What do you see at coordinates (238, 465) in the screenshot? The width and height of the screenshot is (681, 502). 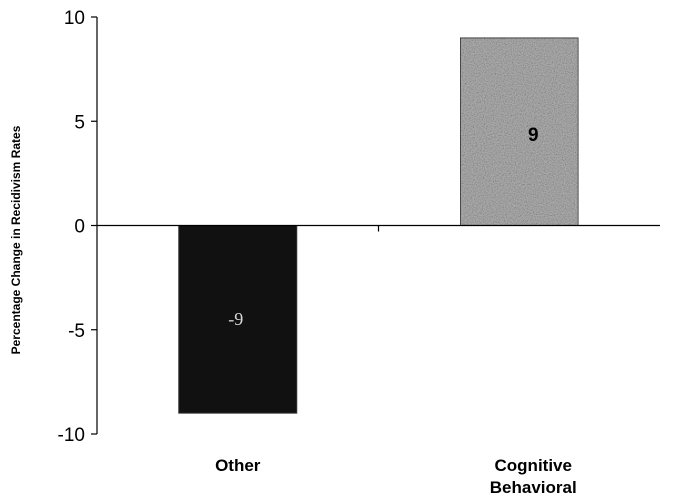 I see `category-label-0: Other` at bounding box center [238, 465].